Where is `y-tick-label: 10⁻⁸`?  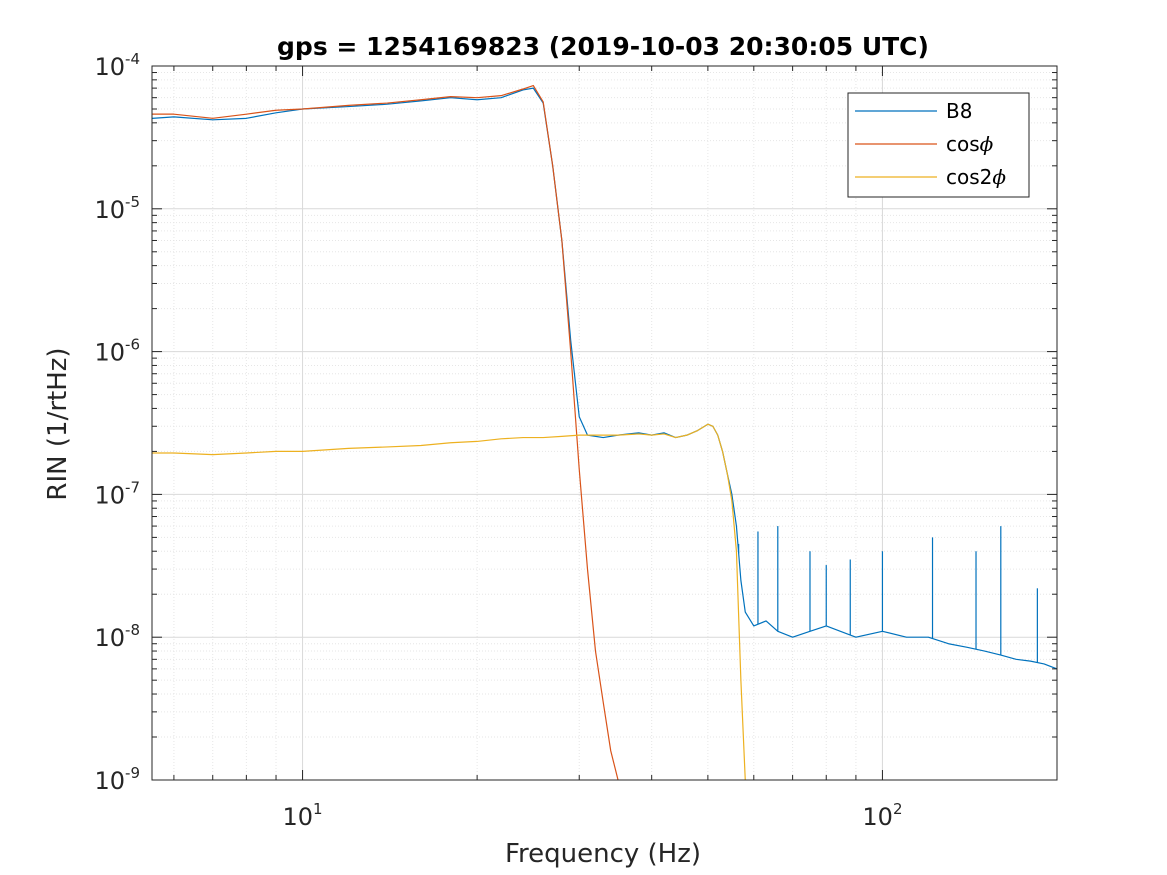 y-tick-label: 10⁻⁸ is located at coordinates (117, 636).